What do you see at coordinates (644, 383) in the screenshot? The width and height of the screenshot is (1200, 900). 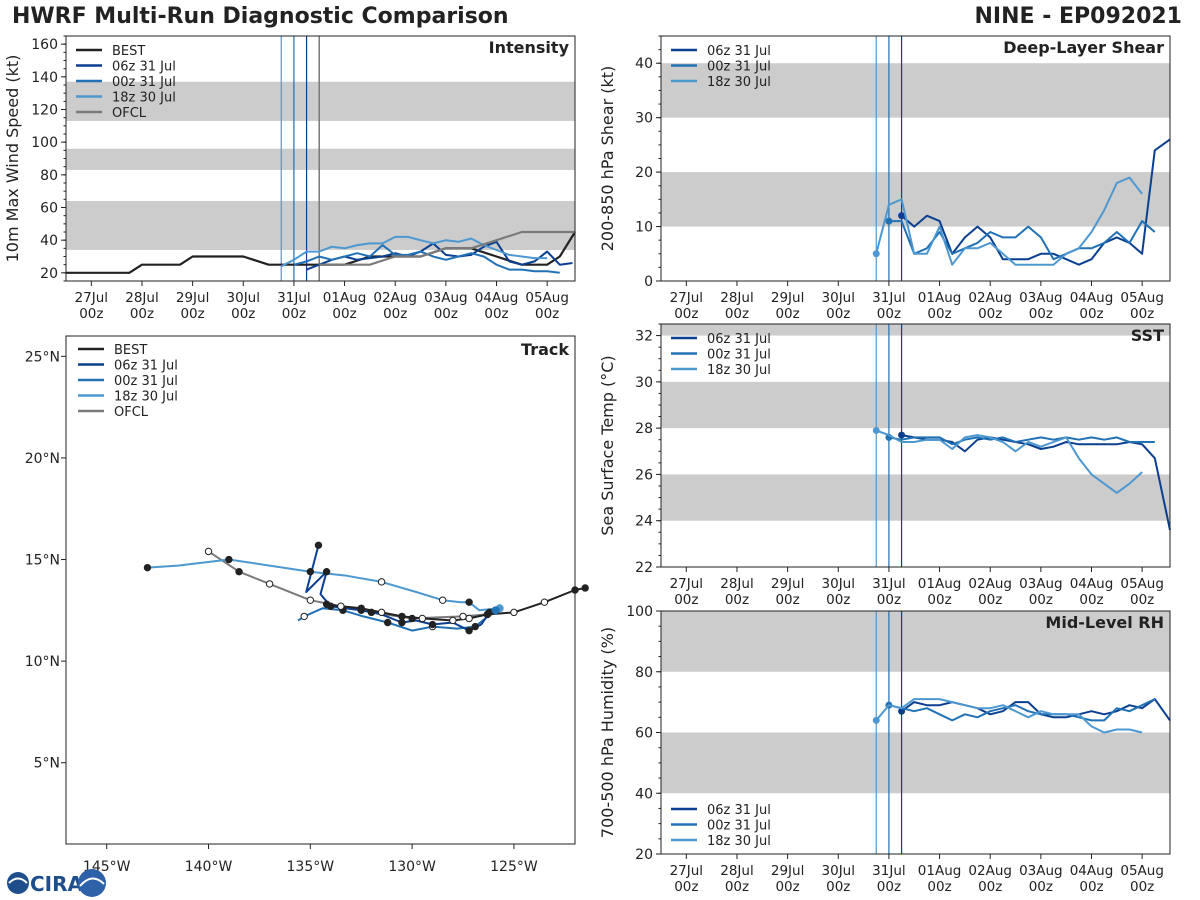 I see `sst-ytick-label: 30` at bounding box center [644, 383].